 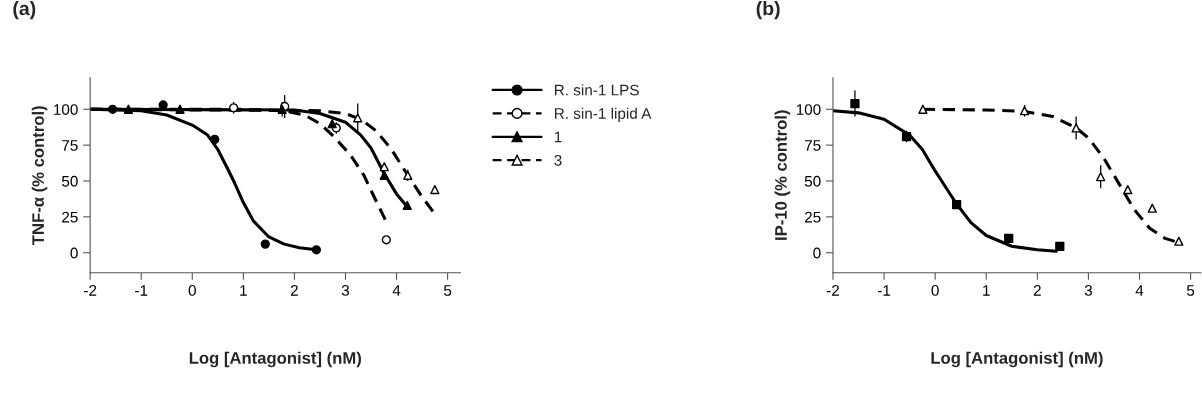 What do you see at coordinates (768, 10) in the screenshot?
I see `chart-title: (b)` at bounding box center [768, 10].